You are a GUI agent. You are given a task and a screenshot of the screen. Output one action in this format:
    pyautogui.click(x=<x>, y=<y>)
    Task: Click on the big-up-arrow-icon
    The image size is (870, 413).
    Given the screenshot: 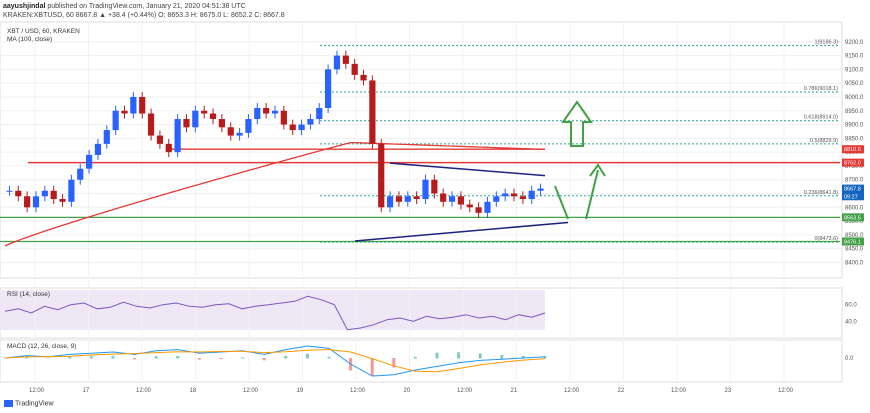 What is the action you would take?
    pyautogui.click(x=577, y=123)
    